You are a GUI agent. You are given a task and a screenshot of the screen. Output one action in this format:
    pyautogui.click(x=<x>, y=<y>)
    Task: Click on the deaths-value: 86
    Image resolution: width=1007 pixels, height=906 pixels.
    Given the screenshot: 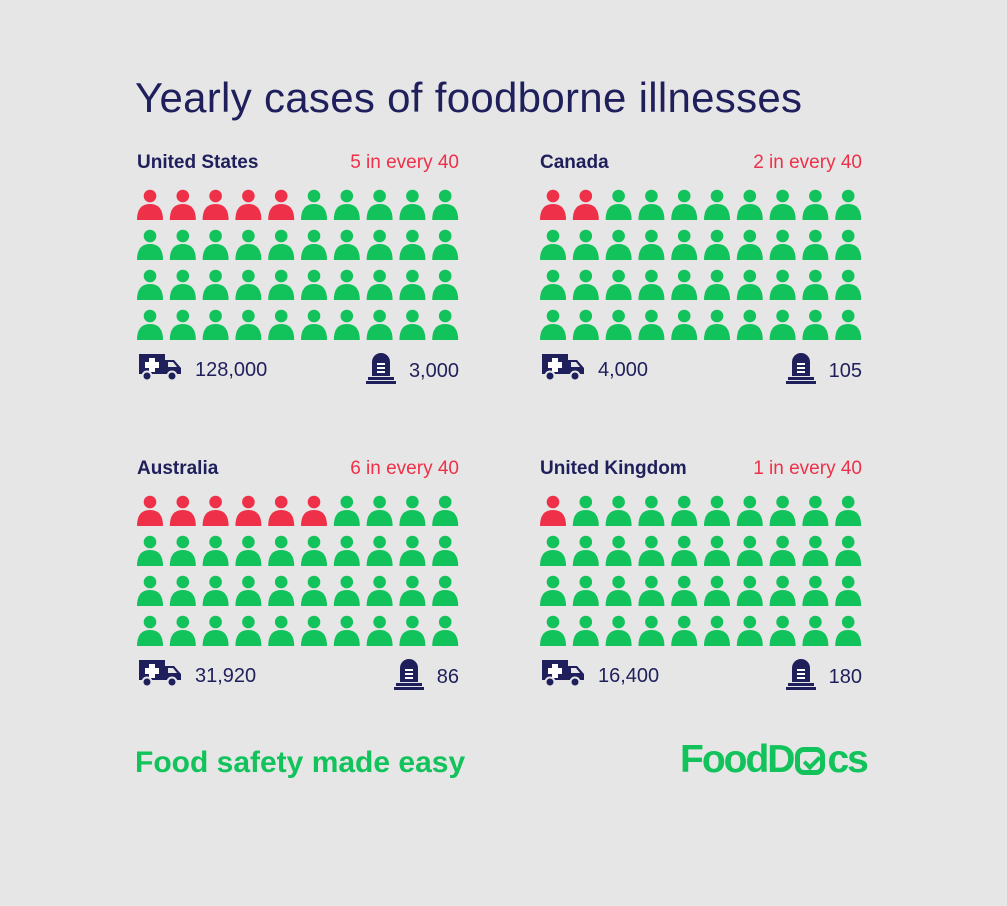 What is the action you would take?
    pyautogui.click(x=447, y=676)
    